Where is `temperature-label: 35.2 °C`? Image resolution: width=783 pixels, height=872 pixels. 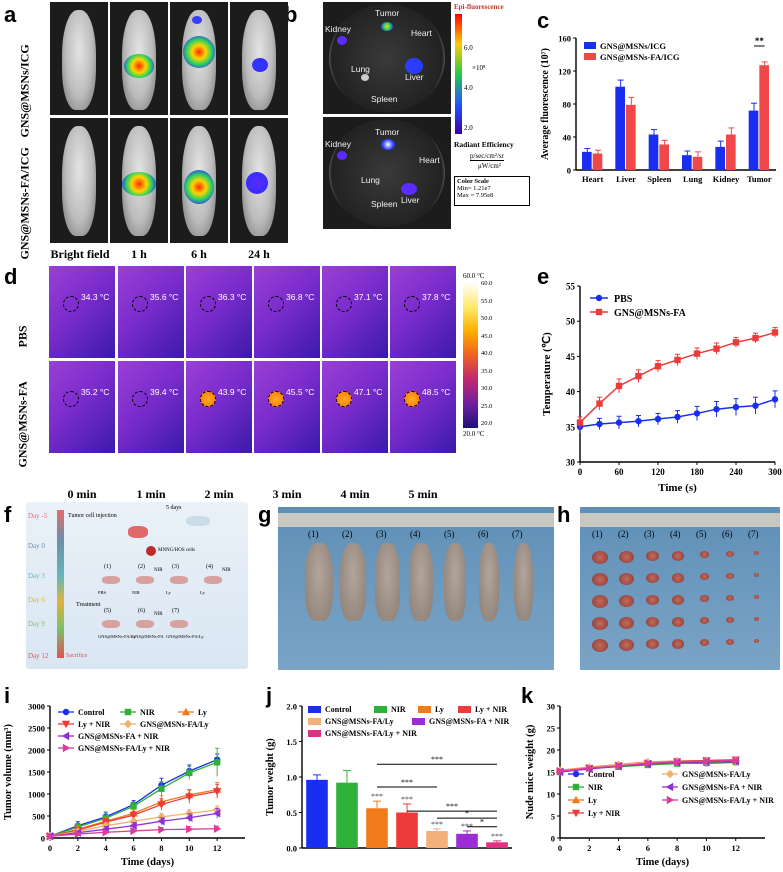
temperature-label: 35.2 °C is located at coordinates (95, 392).